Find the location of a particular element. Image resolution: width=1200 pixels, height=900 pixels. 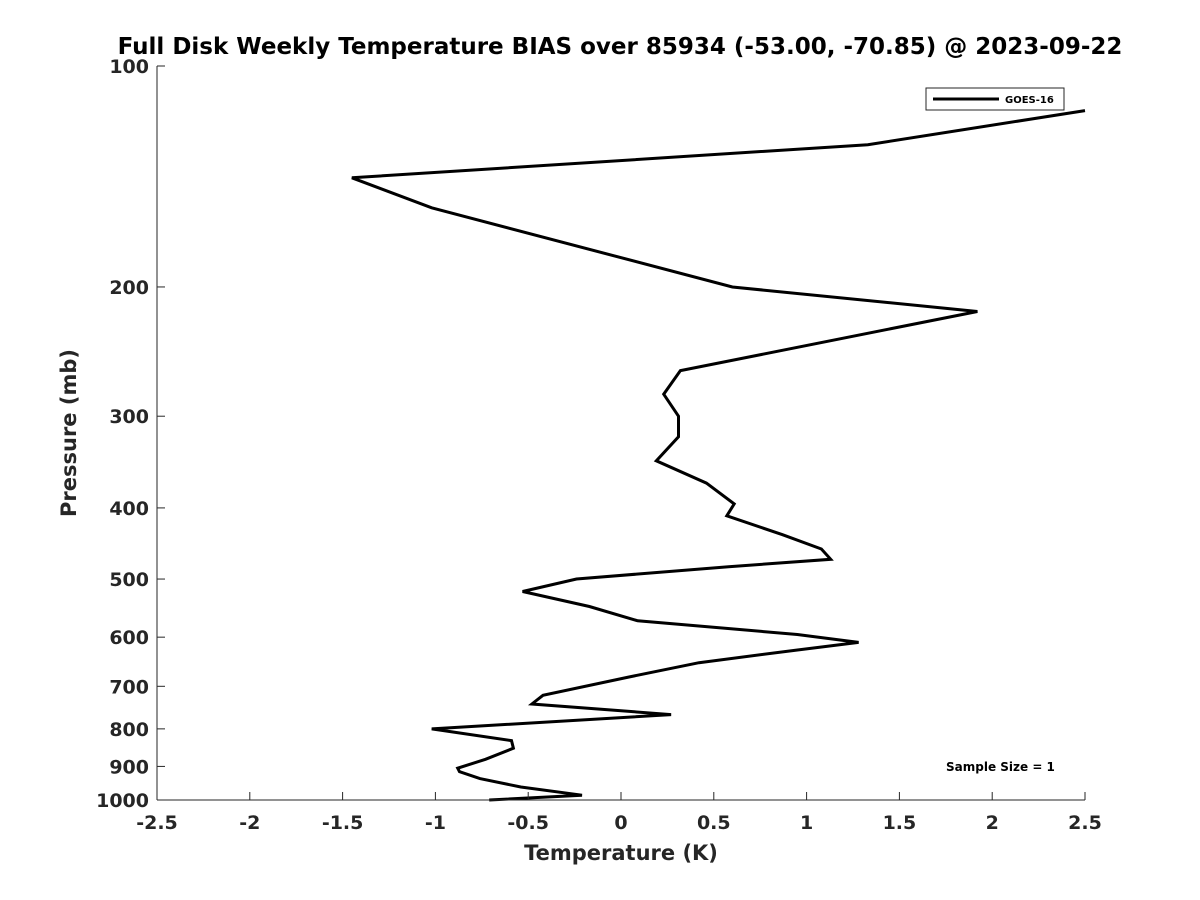

y-tick-label: 400 is located at coordinates (129, 509).